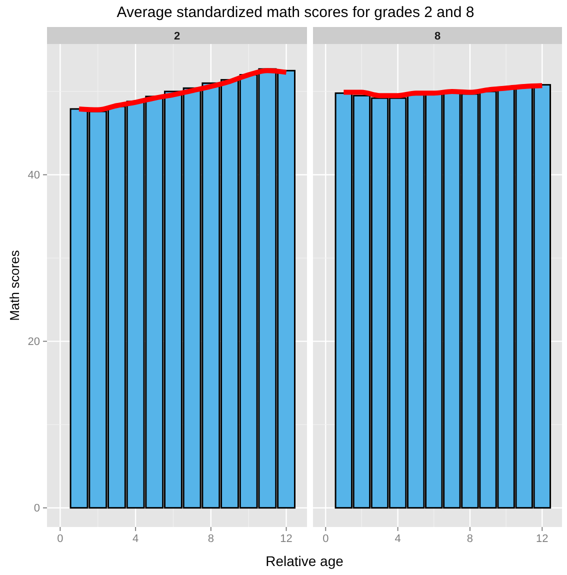 The image size is (567, 575). I want to click on chart-subtitle: 8, so click(437, 36).